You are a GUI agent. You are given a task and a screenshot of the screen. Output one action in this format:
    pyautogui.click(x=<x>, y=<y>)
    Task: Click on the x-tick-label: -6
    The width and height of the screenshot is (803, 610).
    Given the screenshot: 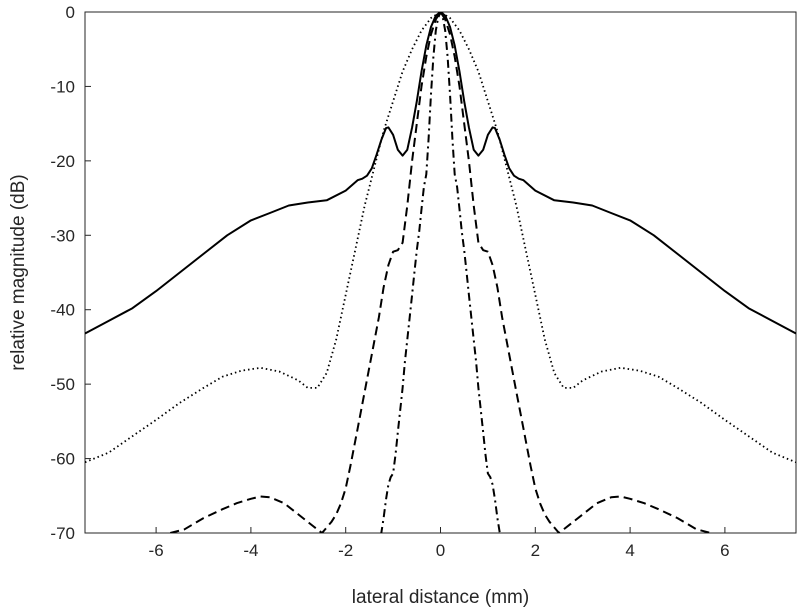 What is the action you would take?
    pyautogui.click(x=156, y=550)
    